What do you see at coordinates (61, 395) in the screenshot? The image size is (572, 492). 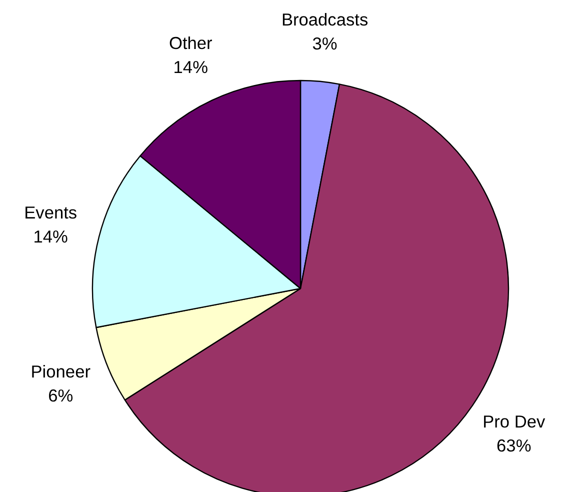 I see `data-label: 6%` at bounding box center [61, 395].